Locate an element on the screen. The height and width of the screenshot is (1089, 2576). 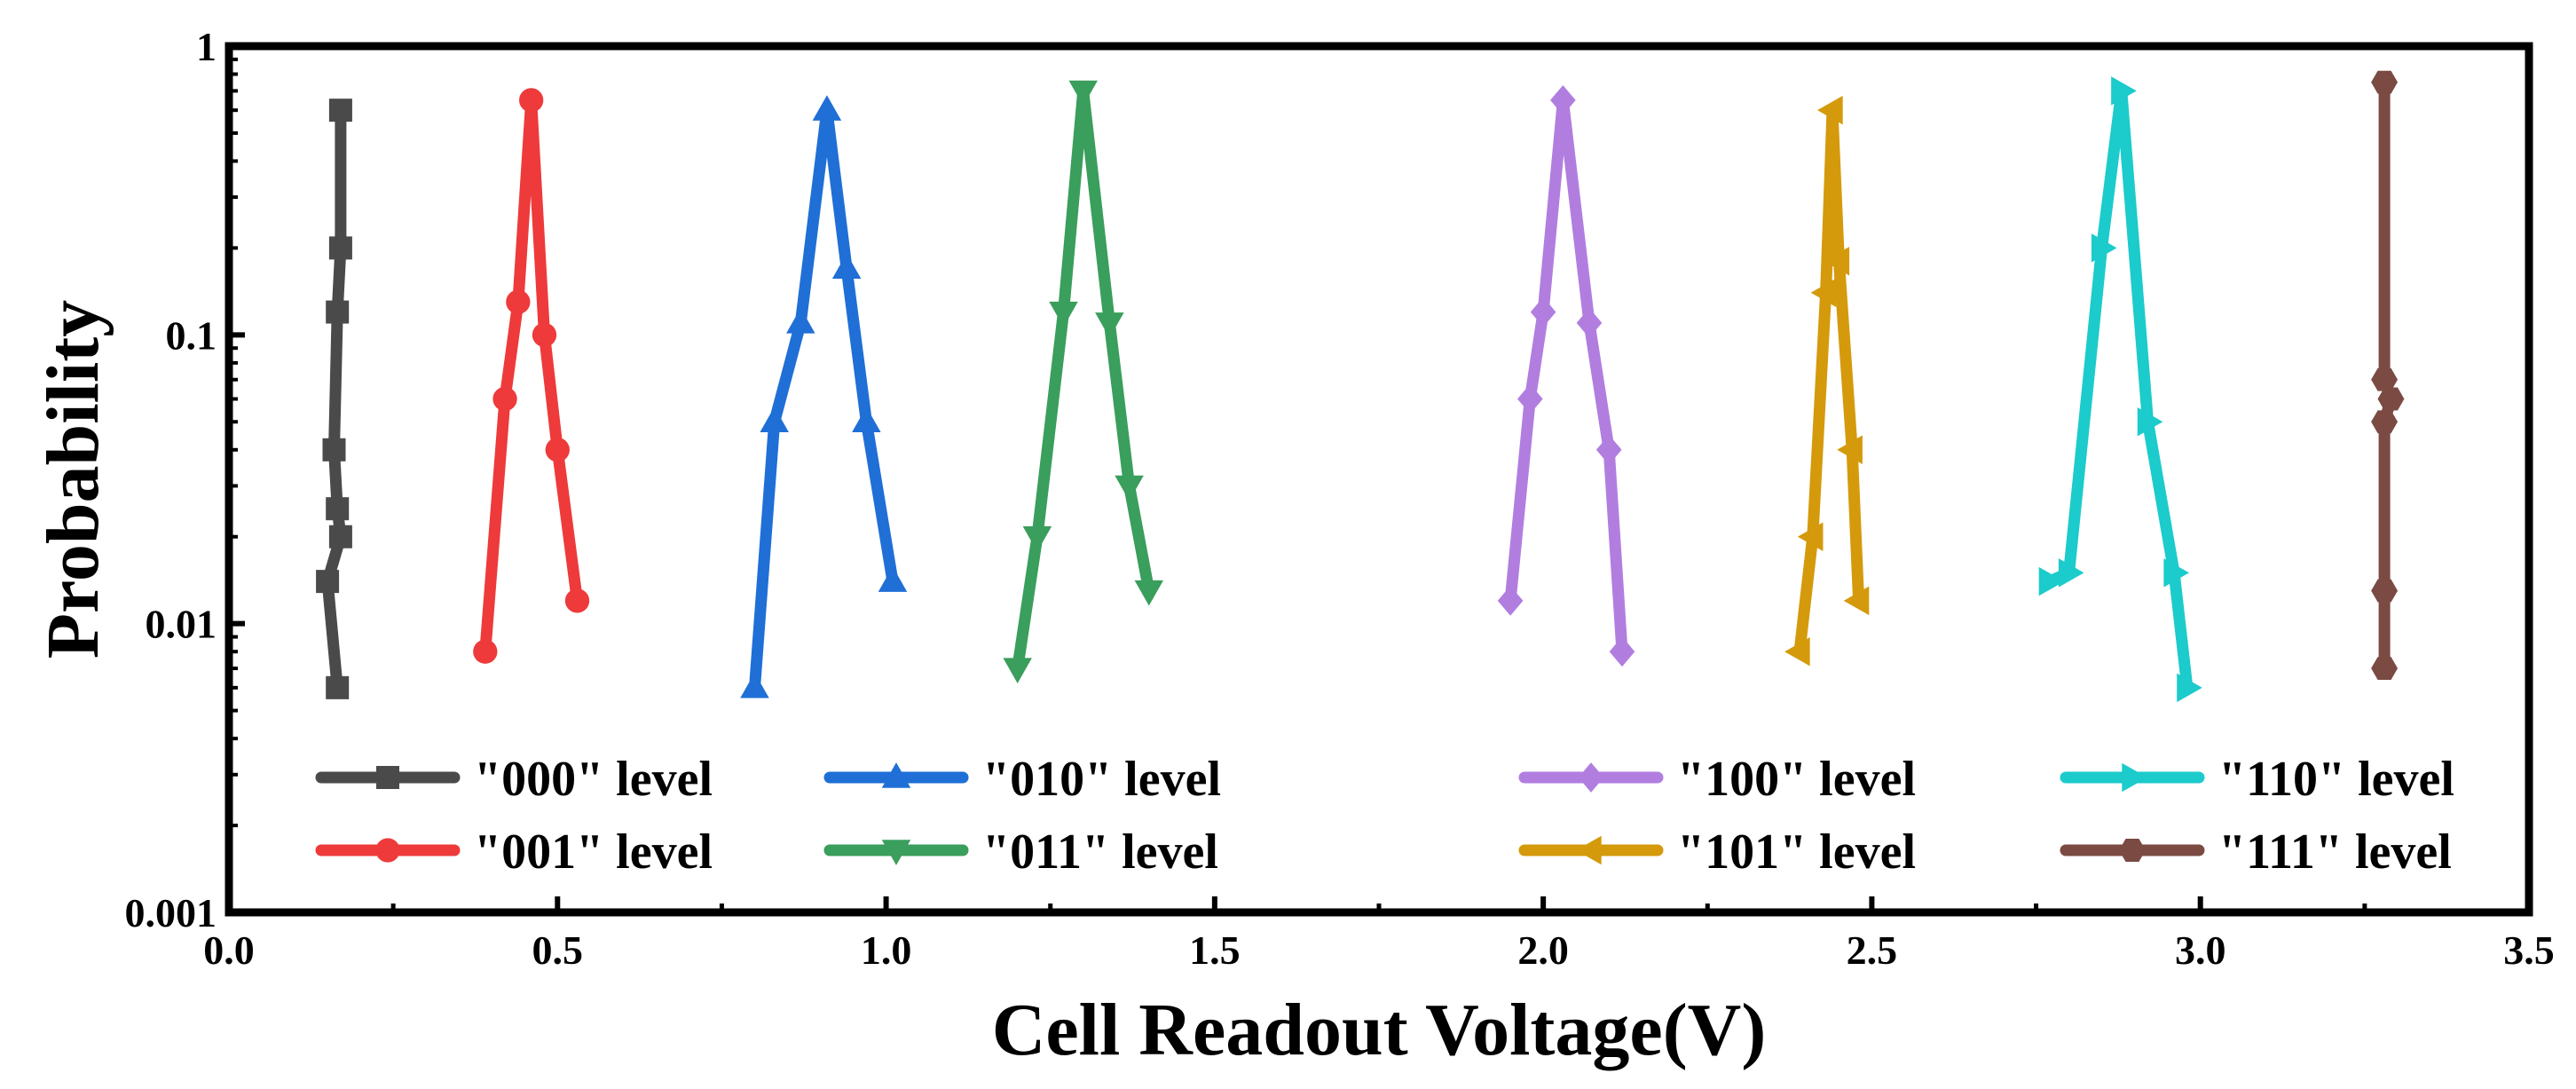
legend-item: "011" level is located at coordinates (1021, 852).